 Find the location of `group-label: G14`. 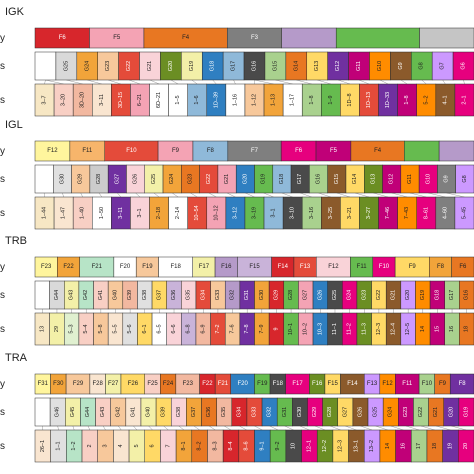

group-label: G14 is located at coordinates (296, 66).